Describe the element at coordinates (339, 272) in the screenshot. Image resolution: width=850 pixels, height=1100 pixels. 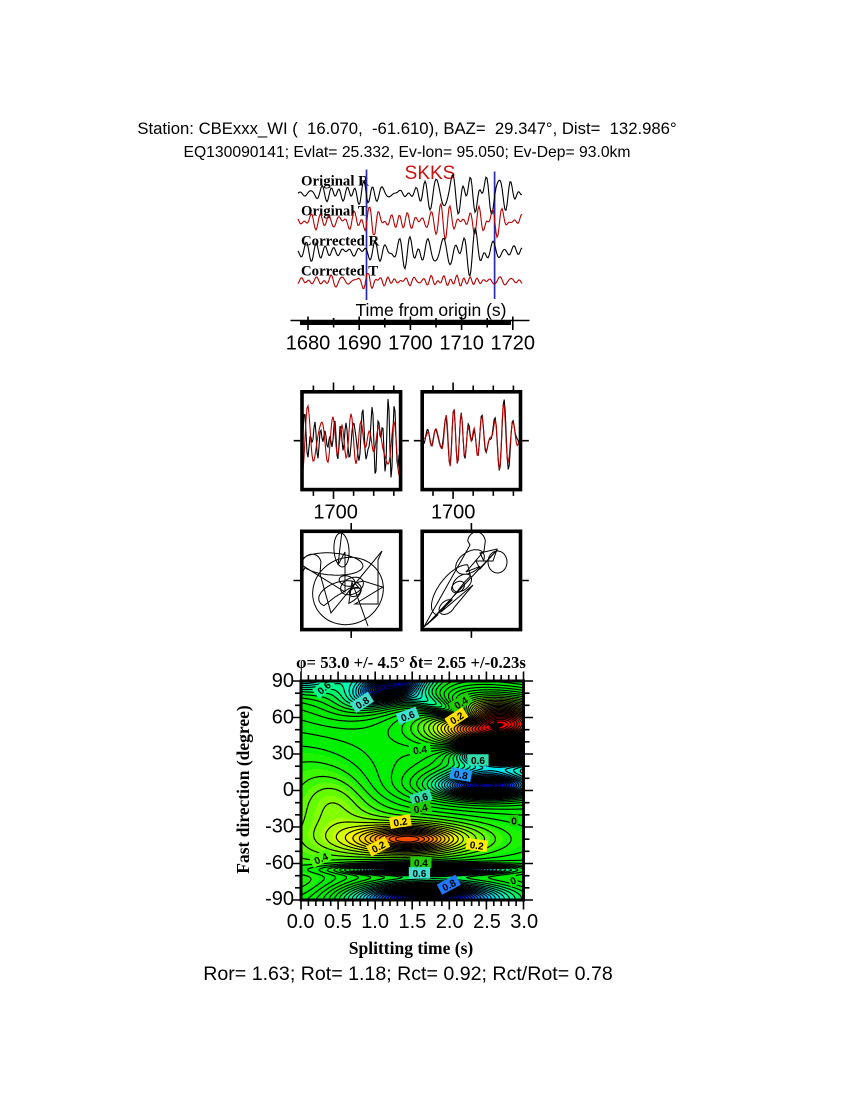
I see `svg-text: Corrected T` at that location.